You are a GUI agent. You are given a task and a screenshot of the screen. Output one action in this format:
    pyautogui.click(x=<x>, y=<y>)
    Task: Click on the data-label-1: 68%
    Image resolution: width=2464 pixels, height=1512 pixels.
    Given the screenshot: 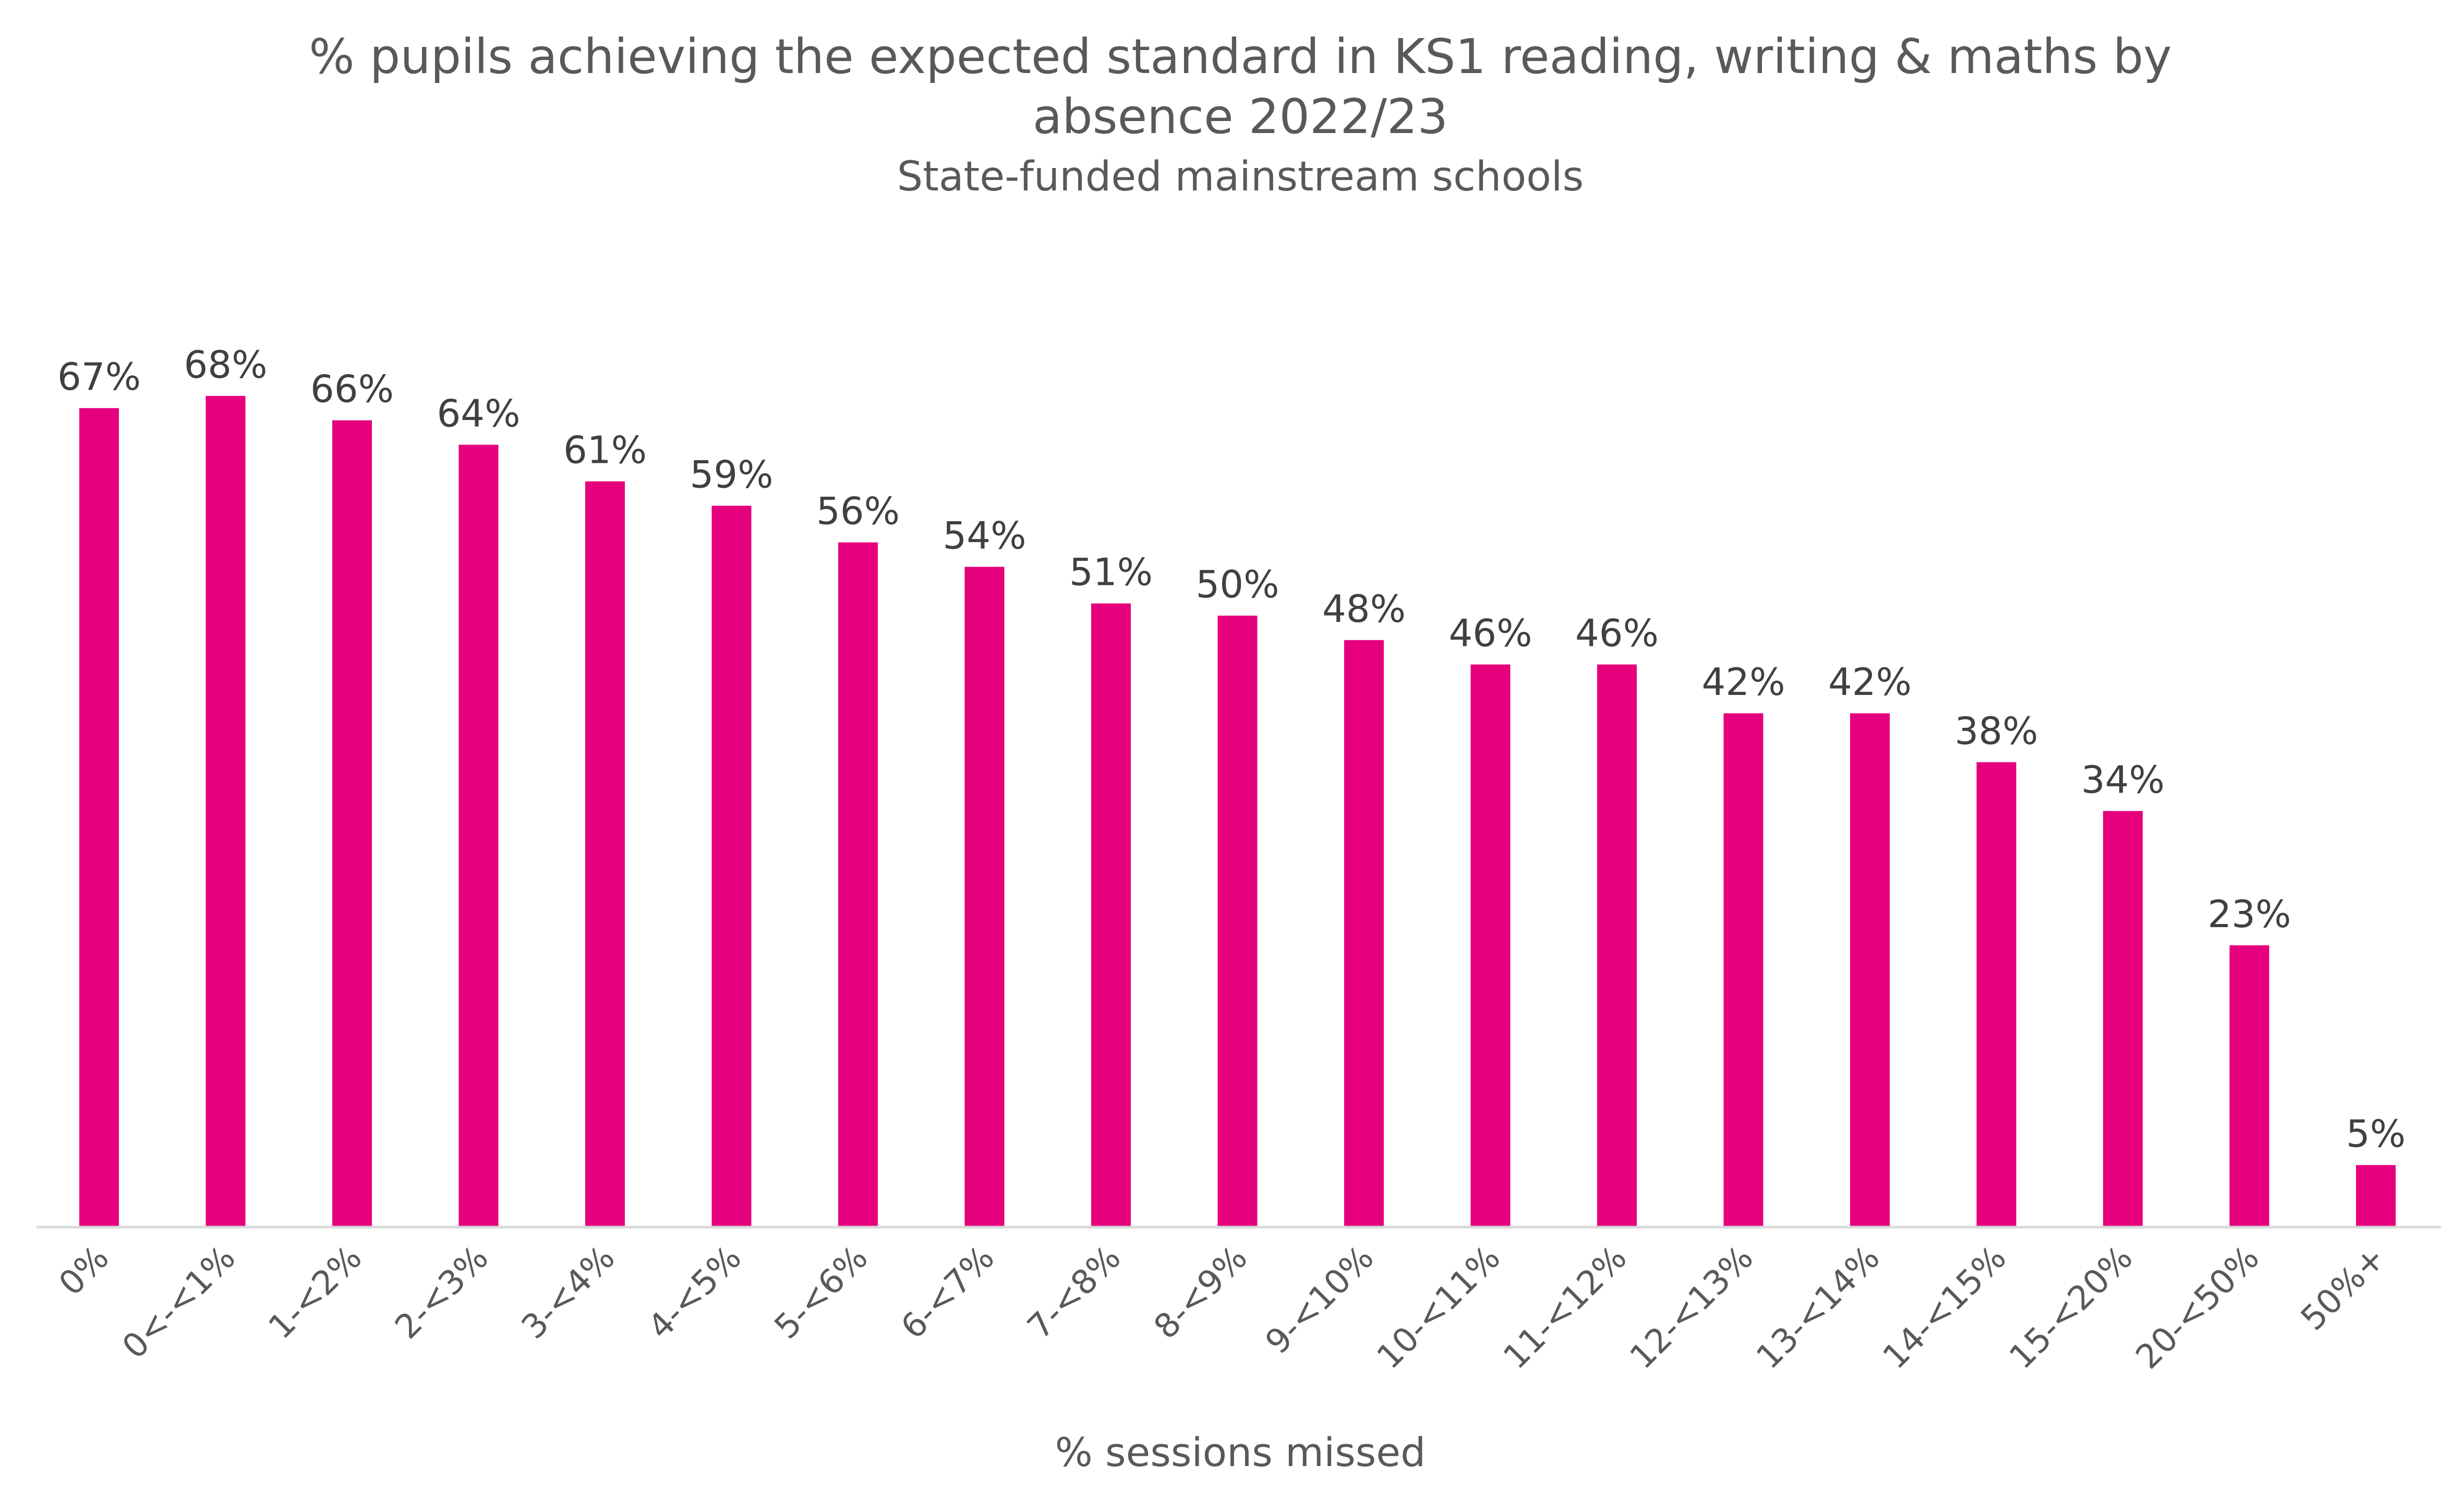 What is the action you would take?
    pyautogui.click(x=225, y=365)
    